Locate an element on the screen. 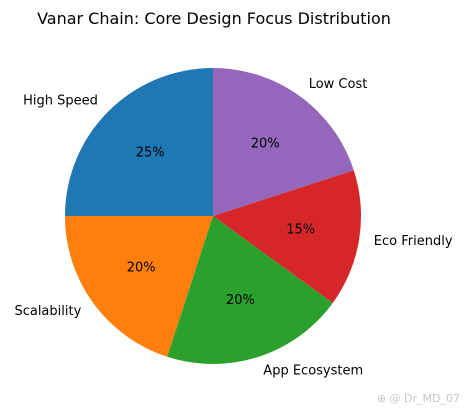  pie-slice-low-cost is located at coordinates (283, 142).